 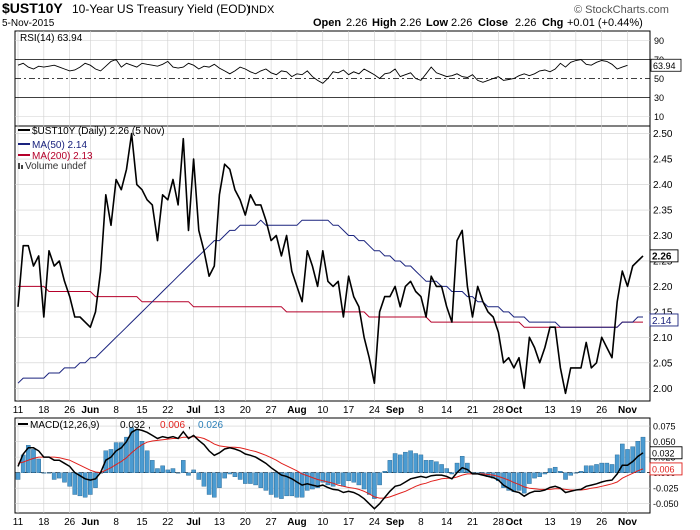 What do you see at coordinates (664, 442) in the screenshot?
I see `macd-tick-label: 0.050` at bounding box center [664, 442].